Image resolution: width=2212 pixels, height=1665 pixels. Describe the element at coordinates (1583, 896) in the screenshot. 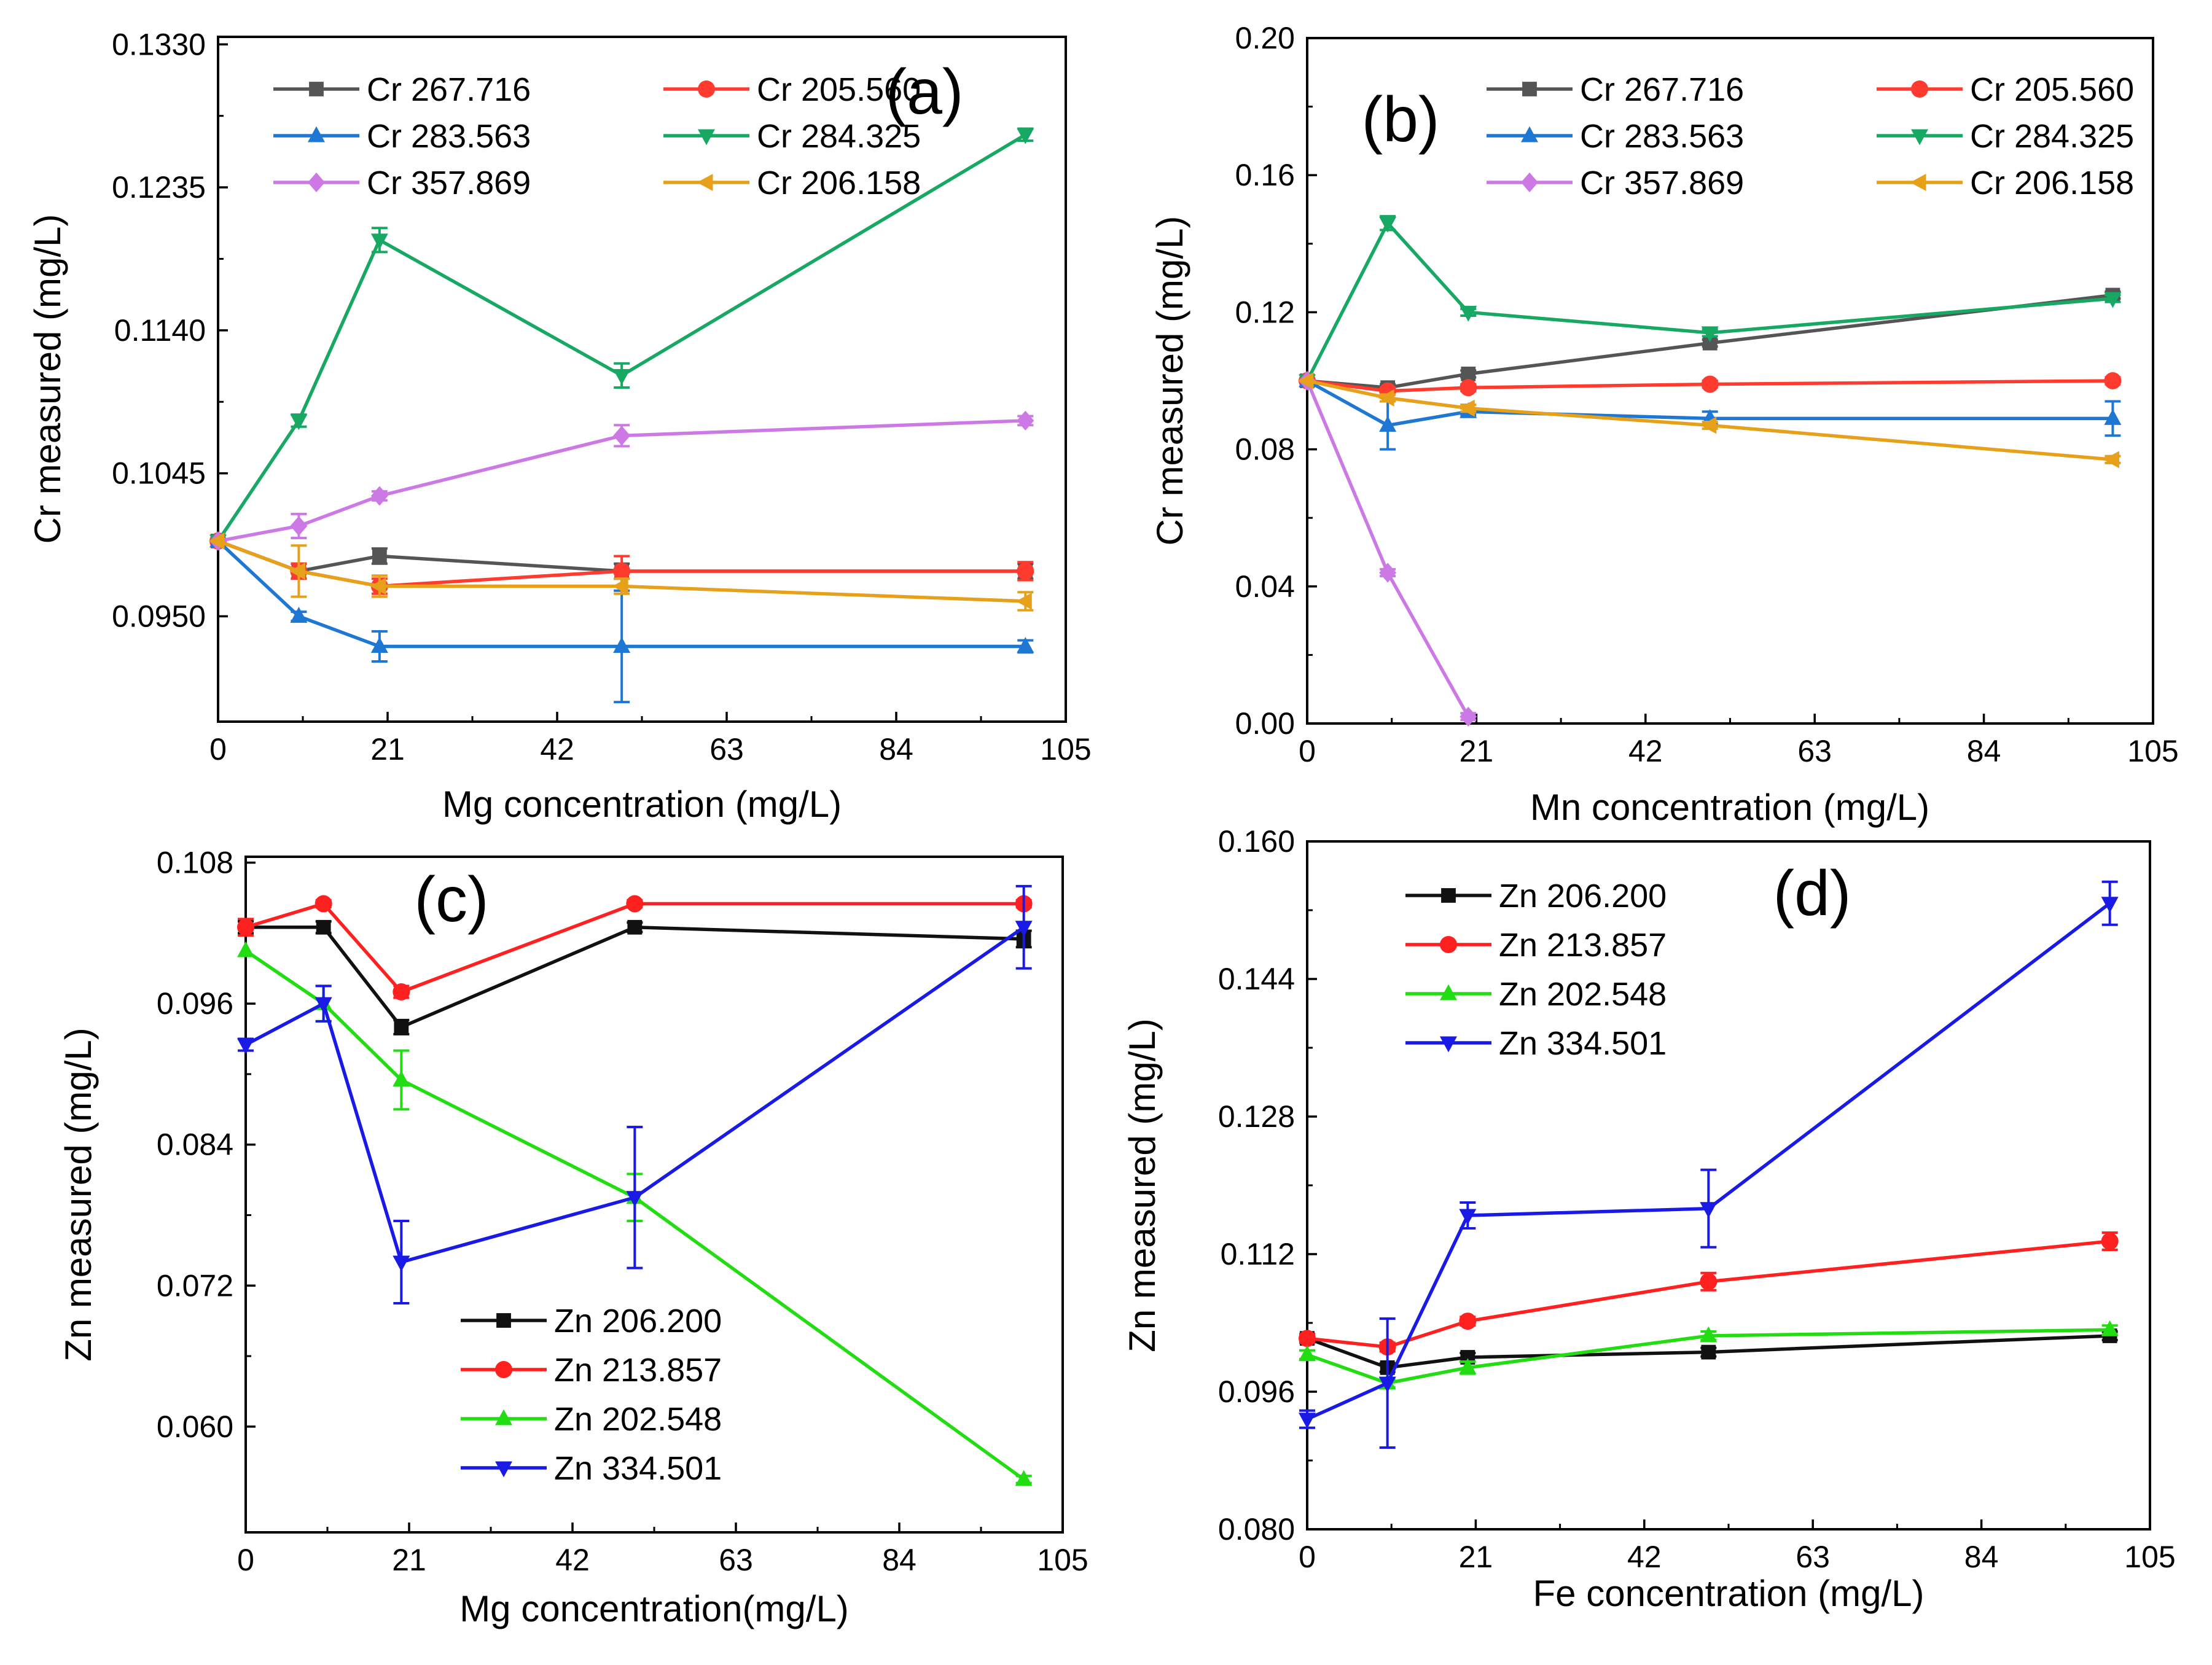

I see `legend-label: Zn 206.200` at that location.